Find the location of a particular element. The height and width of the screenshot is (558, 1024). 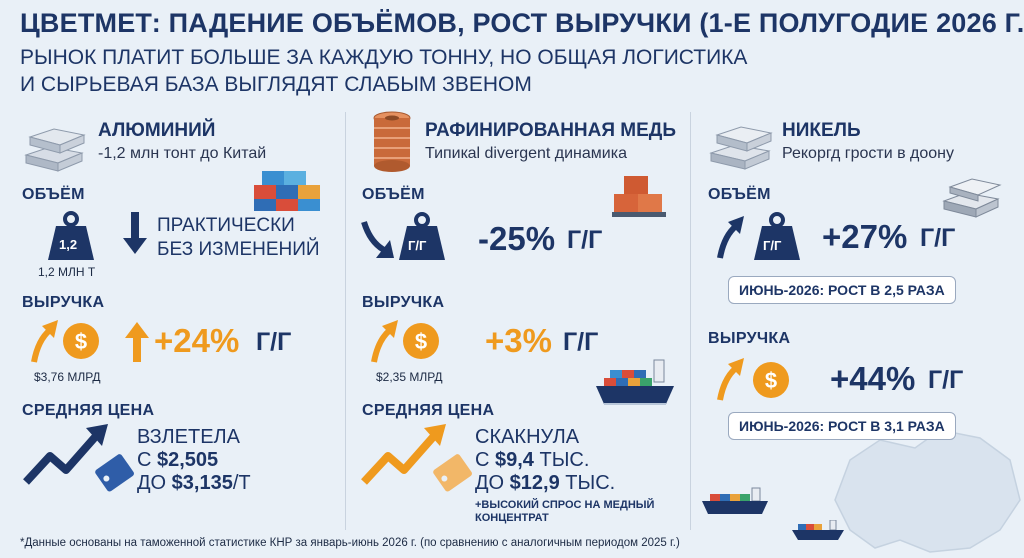

copper-revenue-unit: Г/Г is located at coordinates (581, 342).